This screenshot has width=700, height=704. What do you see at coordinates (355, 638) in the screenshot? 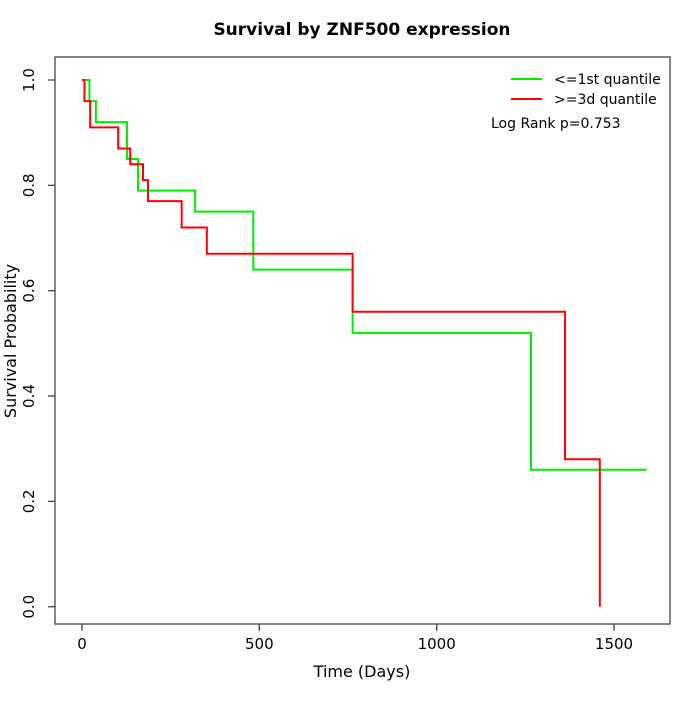
I see `x-axis-ticks: 0 500 1000 1500` at bounding box center [355, 638].